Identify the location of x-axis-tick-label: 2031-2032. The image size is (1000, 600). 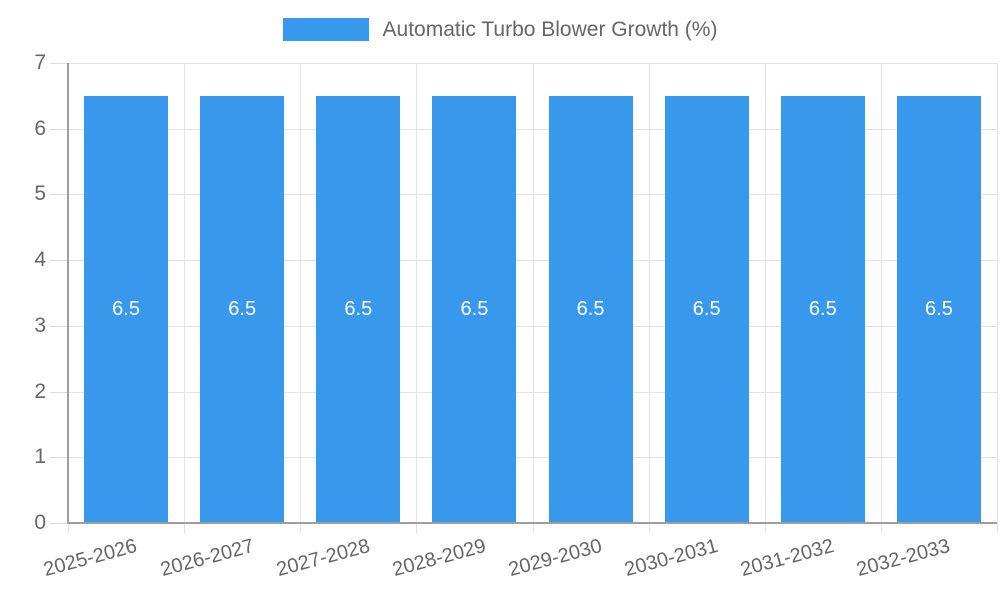
(787, 558).